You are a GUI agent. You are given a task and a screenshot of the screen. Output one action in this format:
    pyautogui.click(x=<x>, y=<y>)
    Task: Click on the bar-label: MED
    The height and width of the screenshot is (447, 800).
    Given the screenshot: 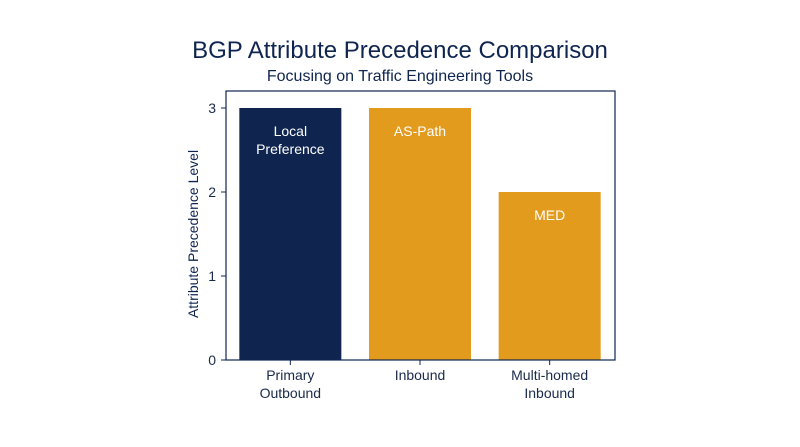 What is the action you would take?
    pyautogui.click(x=549, y=215)
    